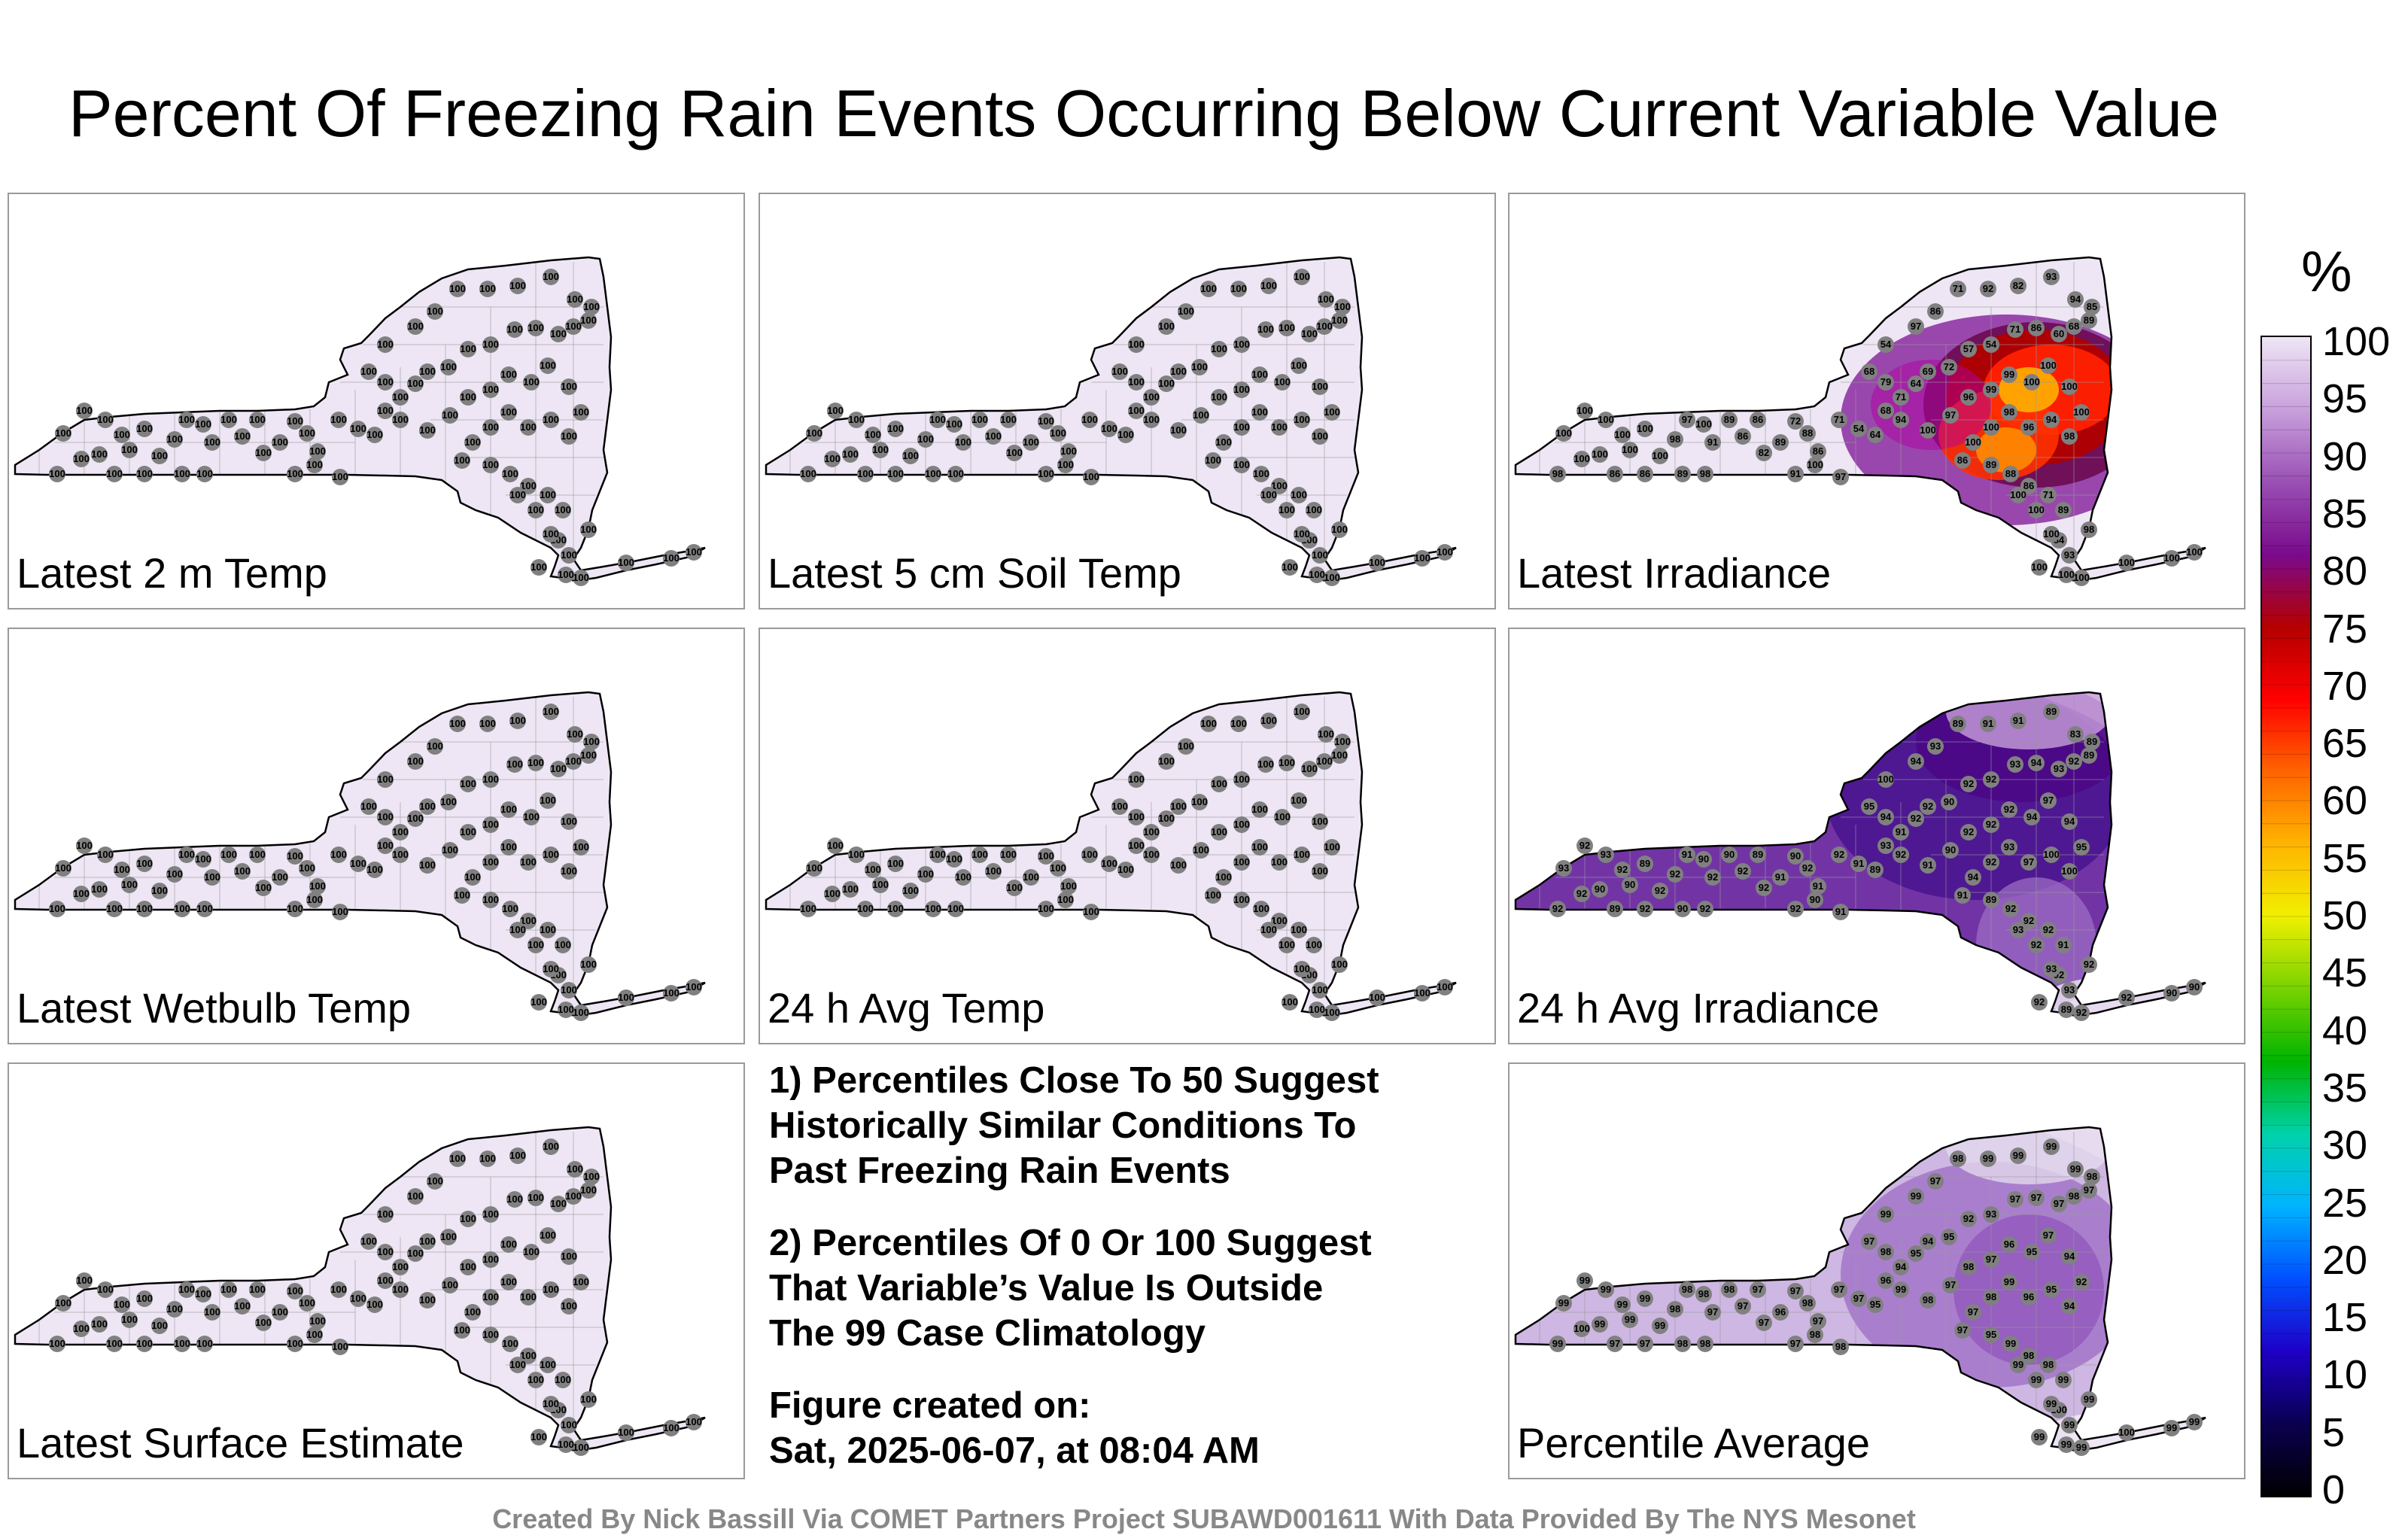 Image resolution: width=2408 pixels, height=1535 pixels. What do you see at coordinates (2326, 272) in the screenshot?
I see `colorbar-unit: %` at bounding box center [2326, 272].